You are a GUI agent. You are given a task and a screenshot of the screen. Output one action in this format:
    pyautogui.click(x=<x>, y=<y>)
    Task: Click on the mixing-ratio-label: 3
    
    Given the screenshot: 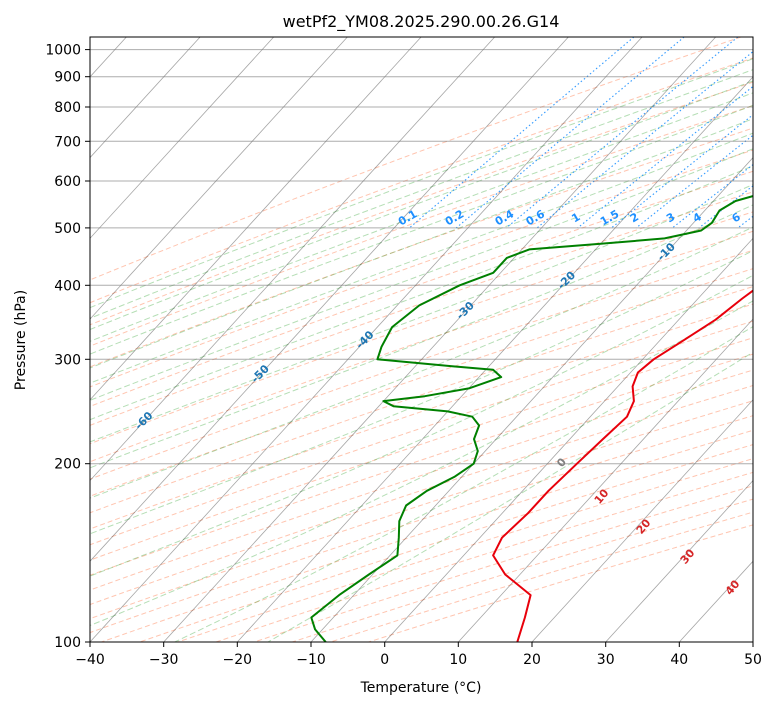 What is the action you would take?
    pyautogui.click(x=670, y=217)
    